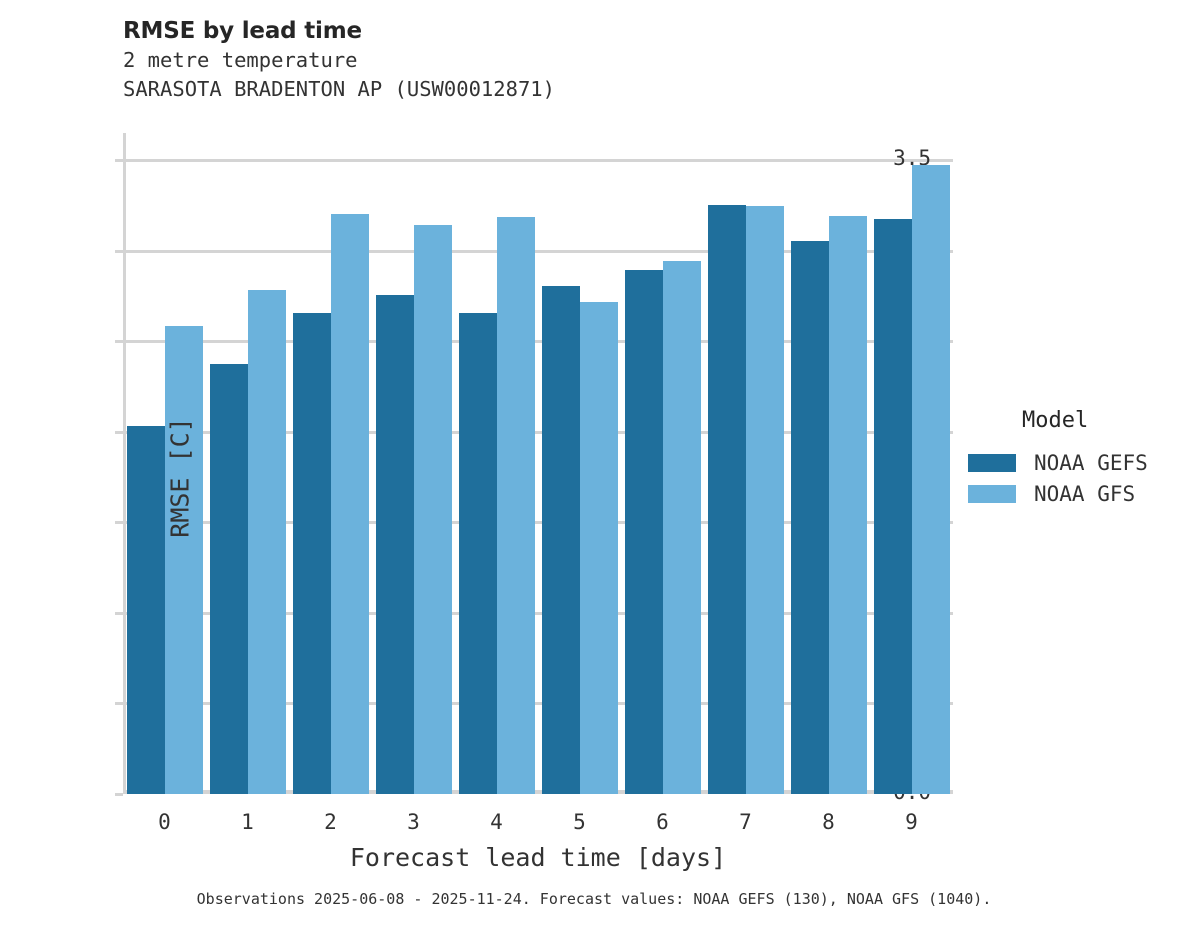 The image size is (1188, 928). I want to click on x-tick-label: 0, so click(164, 822).